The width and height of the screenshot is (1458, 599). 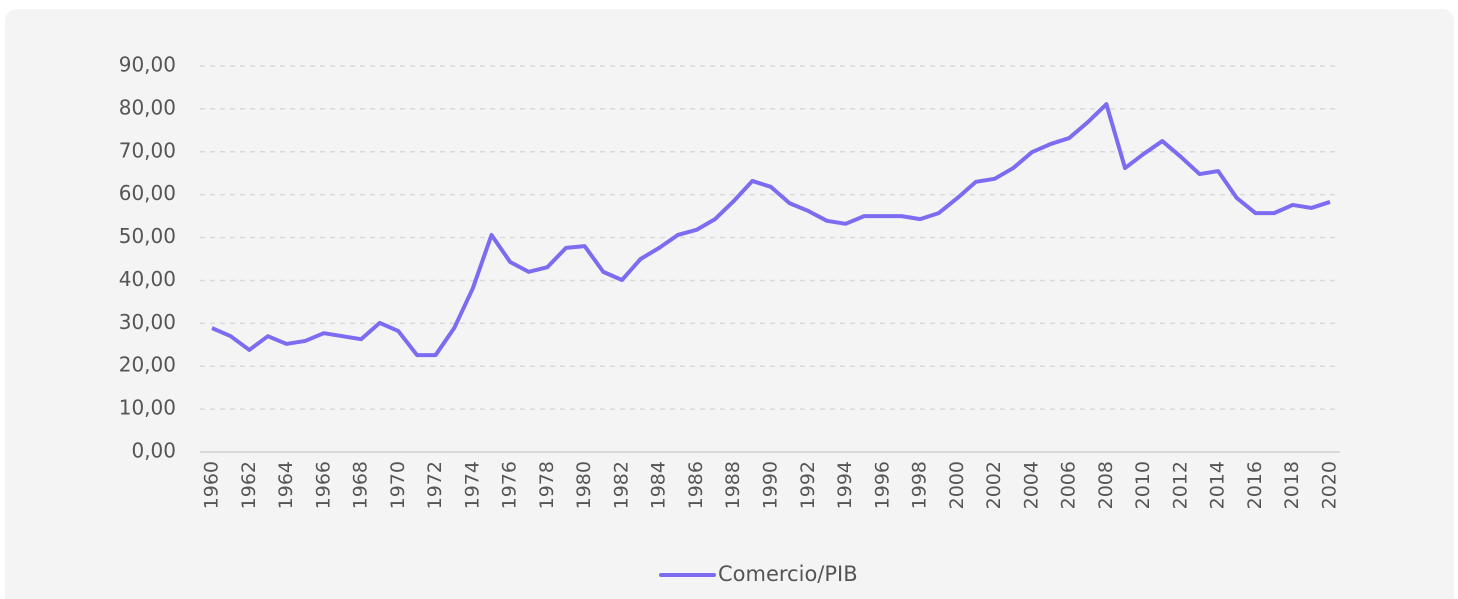 I want to click on x-tick-label: 2018, so click(x=1292, y=485).